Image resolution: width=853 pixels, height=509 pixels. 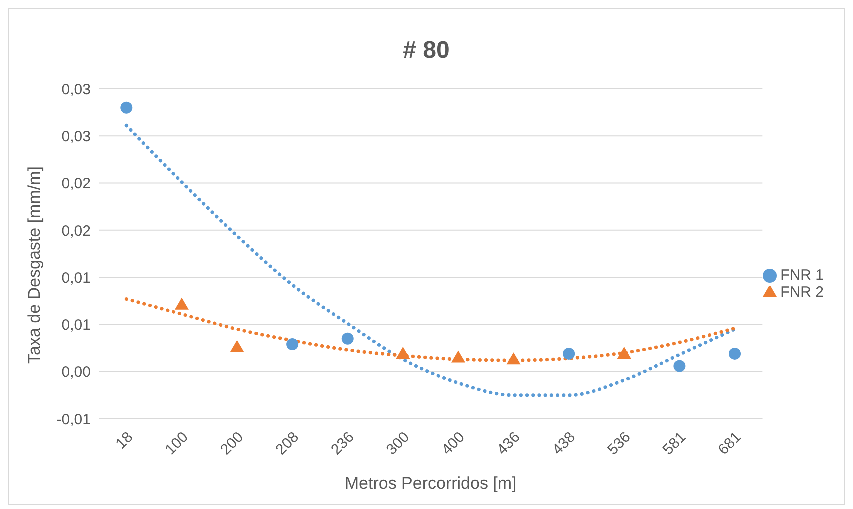 What do you see at coordinates (76, 373) in the screenshot?
I see `y-tick-label: 0,00` at bounding box center [76, 373].